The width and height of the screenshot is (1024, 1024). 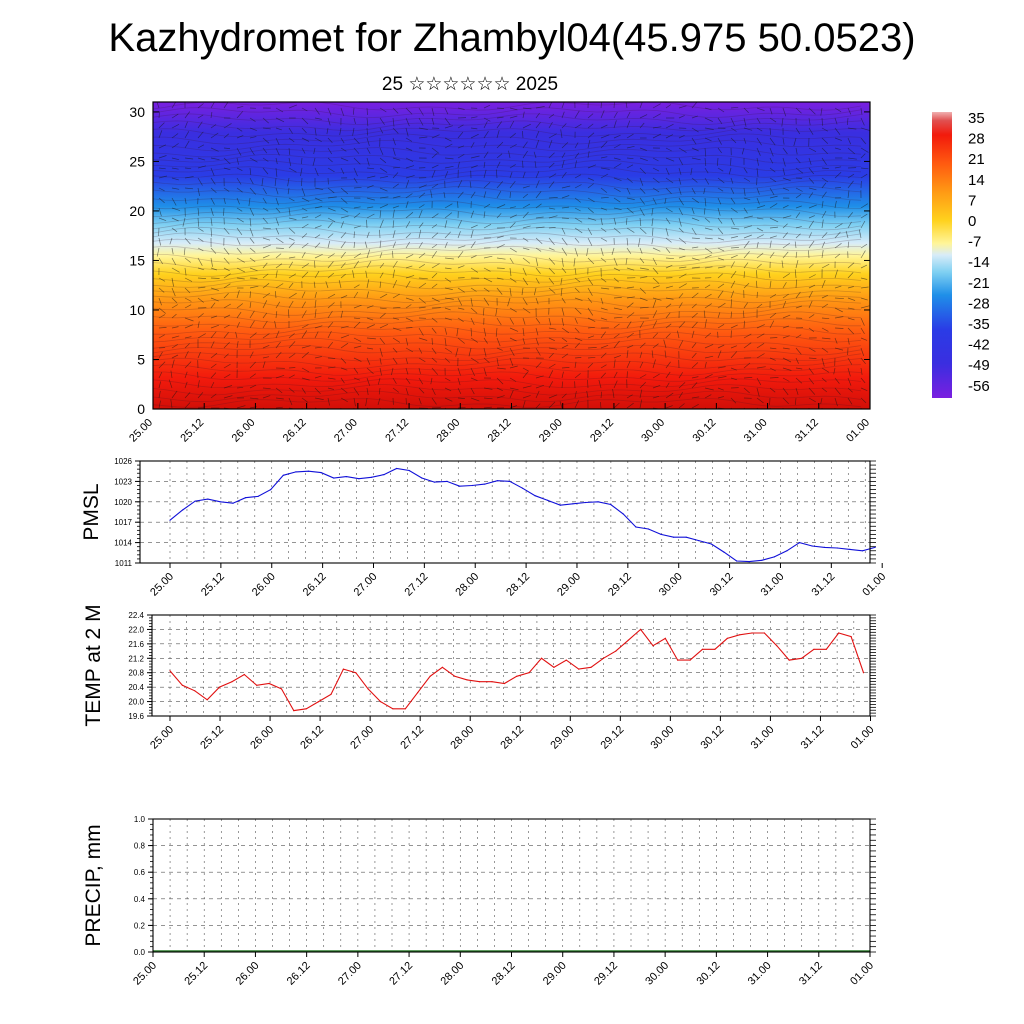 What do you see at coordinates (136, 673) in the screenshot?
I see `y-tick-label: 20.8` at bounding box center [136, 673].